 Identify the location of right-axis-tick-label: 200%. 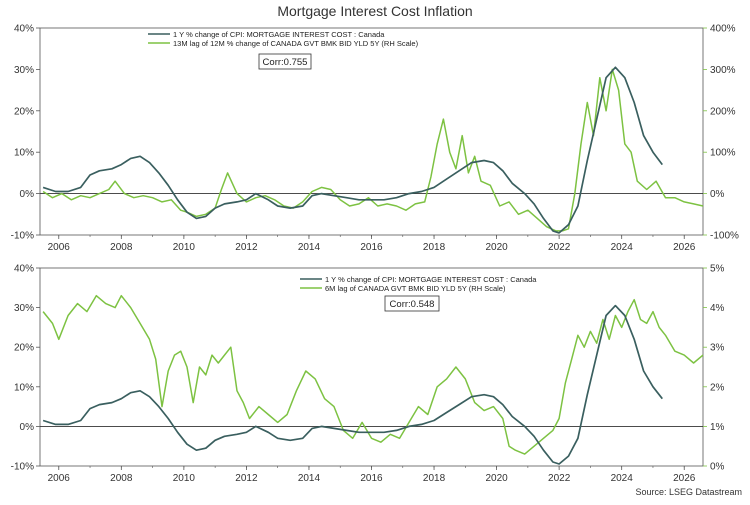
(723, 111).